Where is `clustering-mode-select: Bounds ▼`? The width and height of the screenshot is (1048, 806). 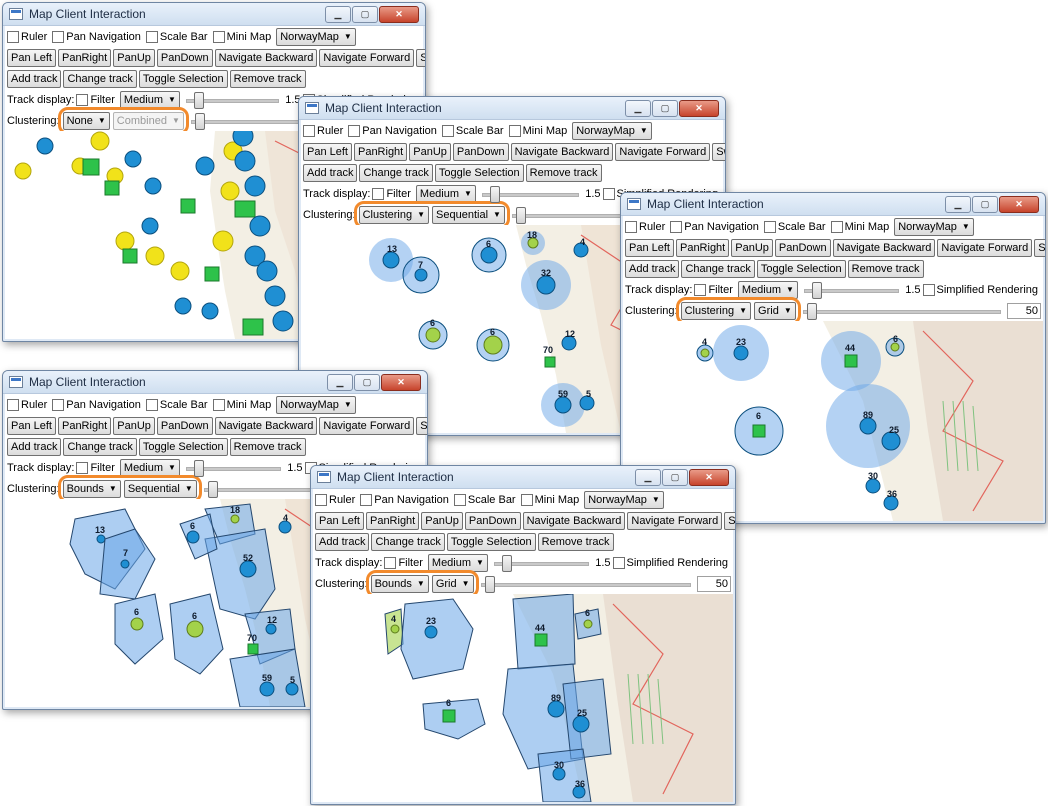 clustering-mode-select: Bounds ▼ is located at coordinates (91, 488).